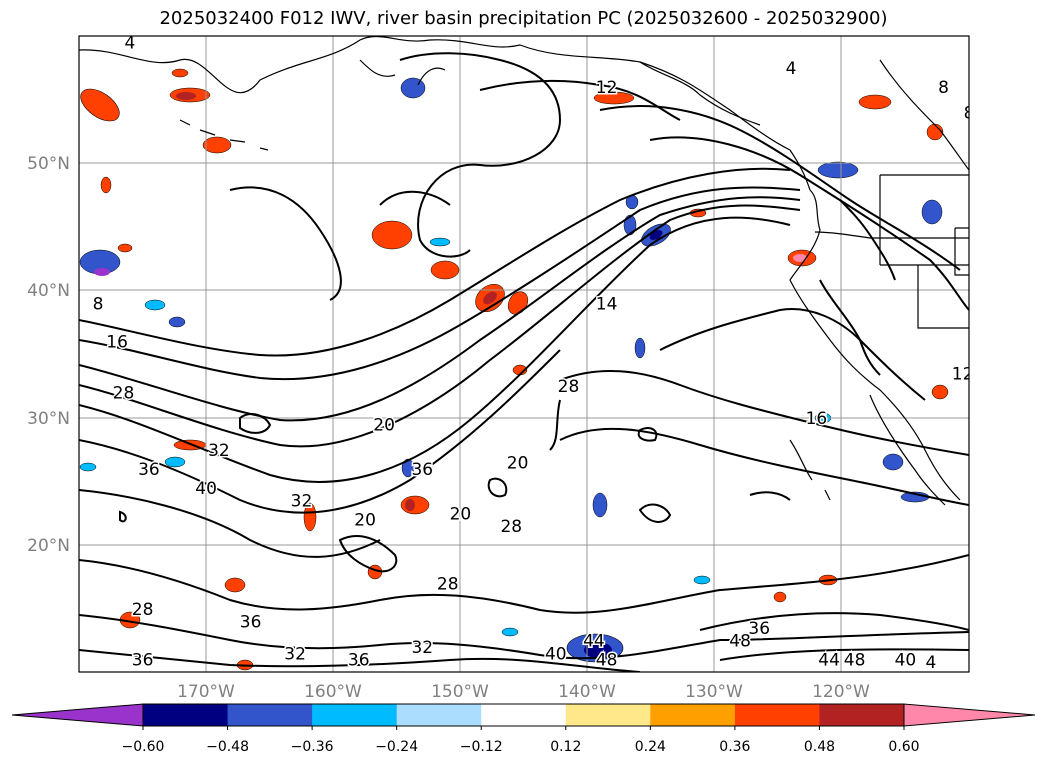 This screenshot has width=1047, height=765. What do you see at coordinates (227, 747) in the screenshot?
I see `colorbar-tick-label: −0.48` at bounding box center [227, 747].